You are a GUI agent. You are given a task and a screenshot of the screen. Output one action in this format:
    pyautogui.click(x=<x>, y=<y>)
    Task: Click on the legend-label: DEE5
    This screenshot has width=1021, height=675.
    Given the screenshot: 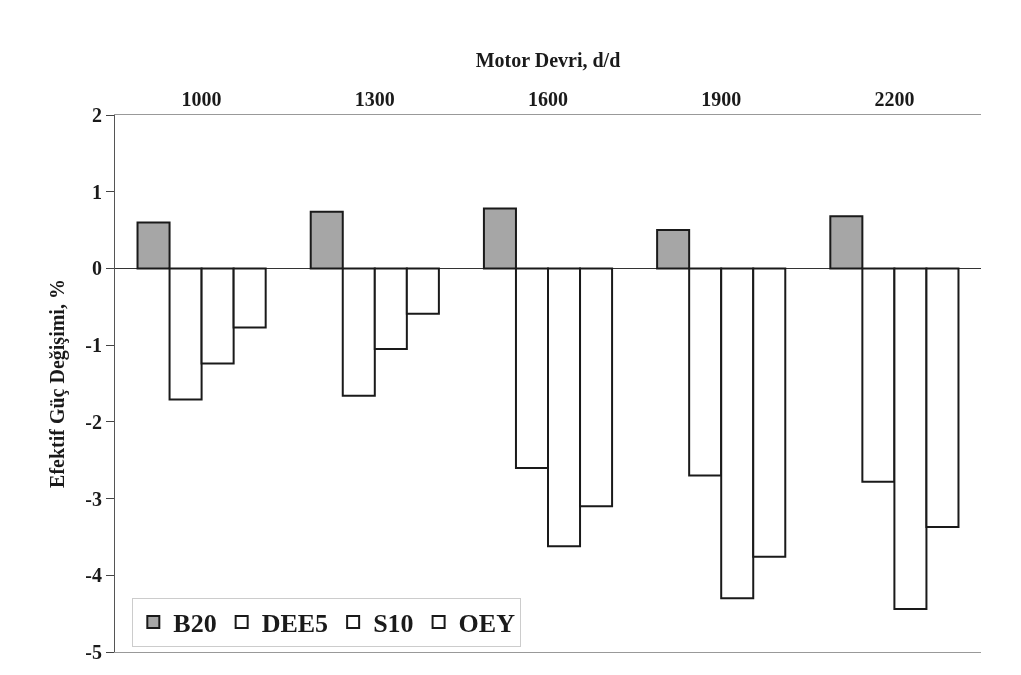 What is the action you would take?
    pyautogui.click(x=295, y=624)
    